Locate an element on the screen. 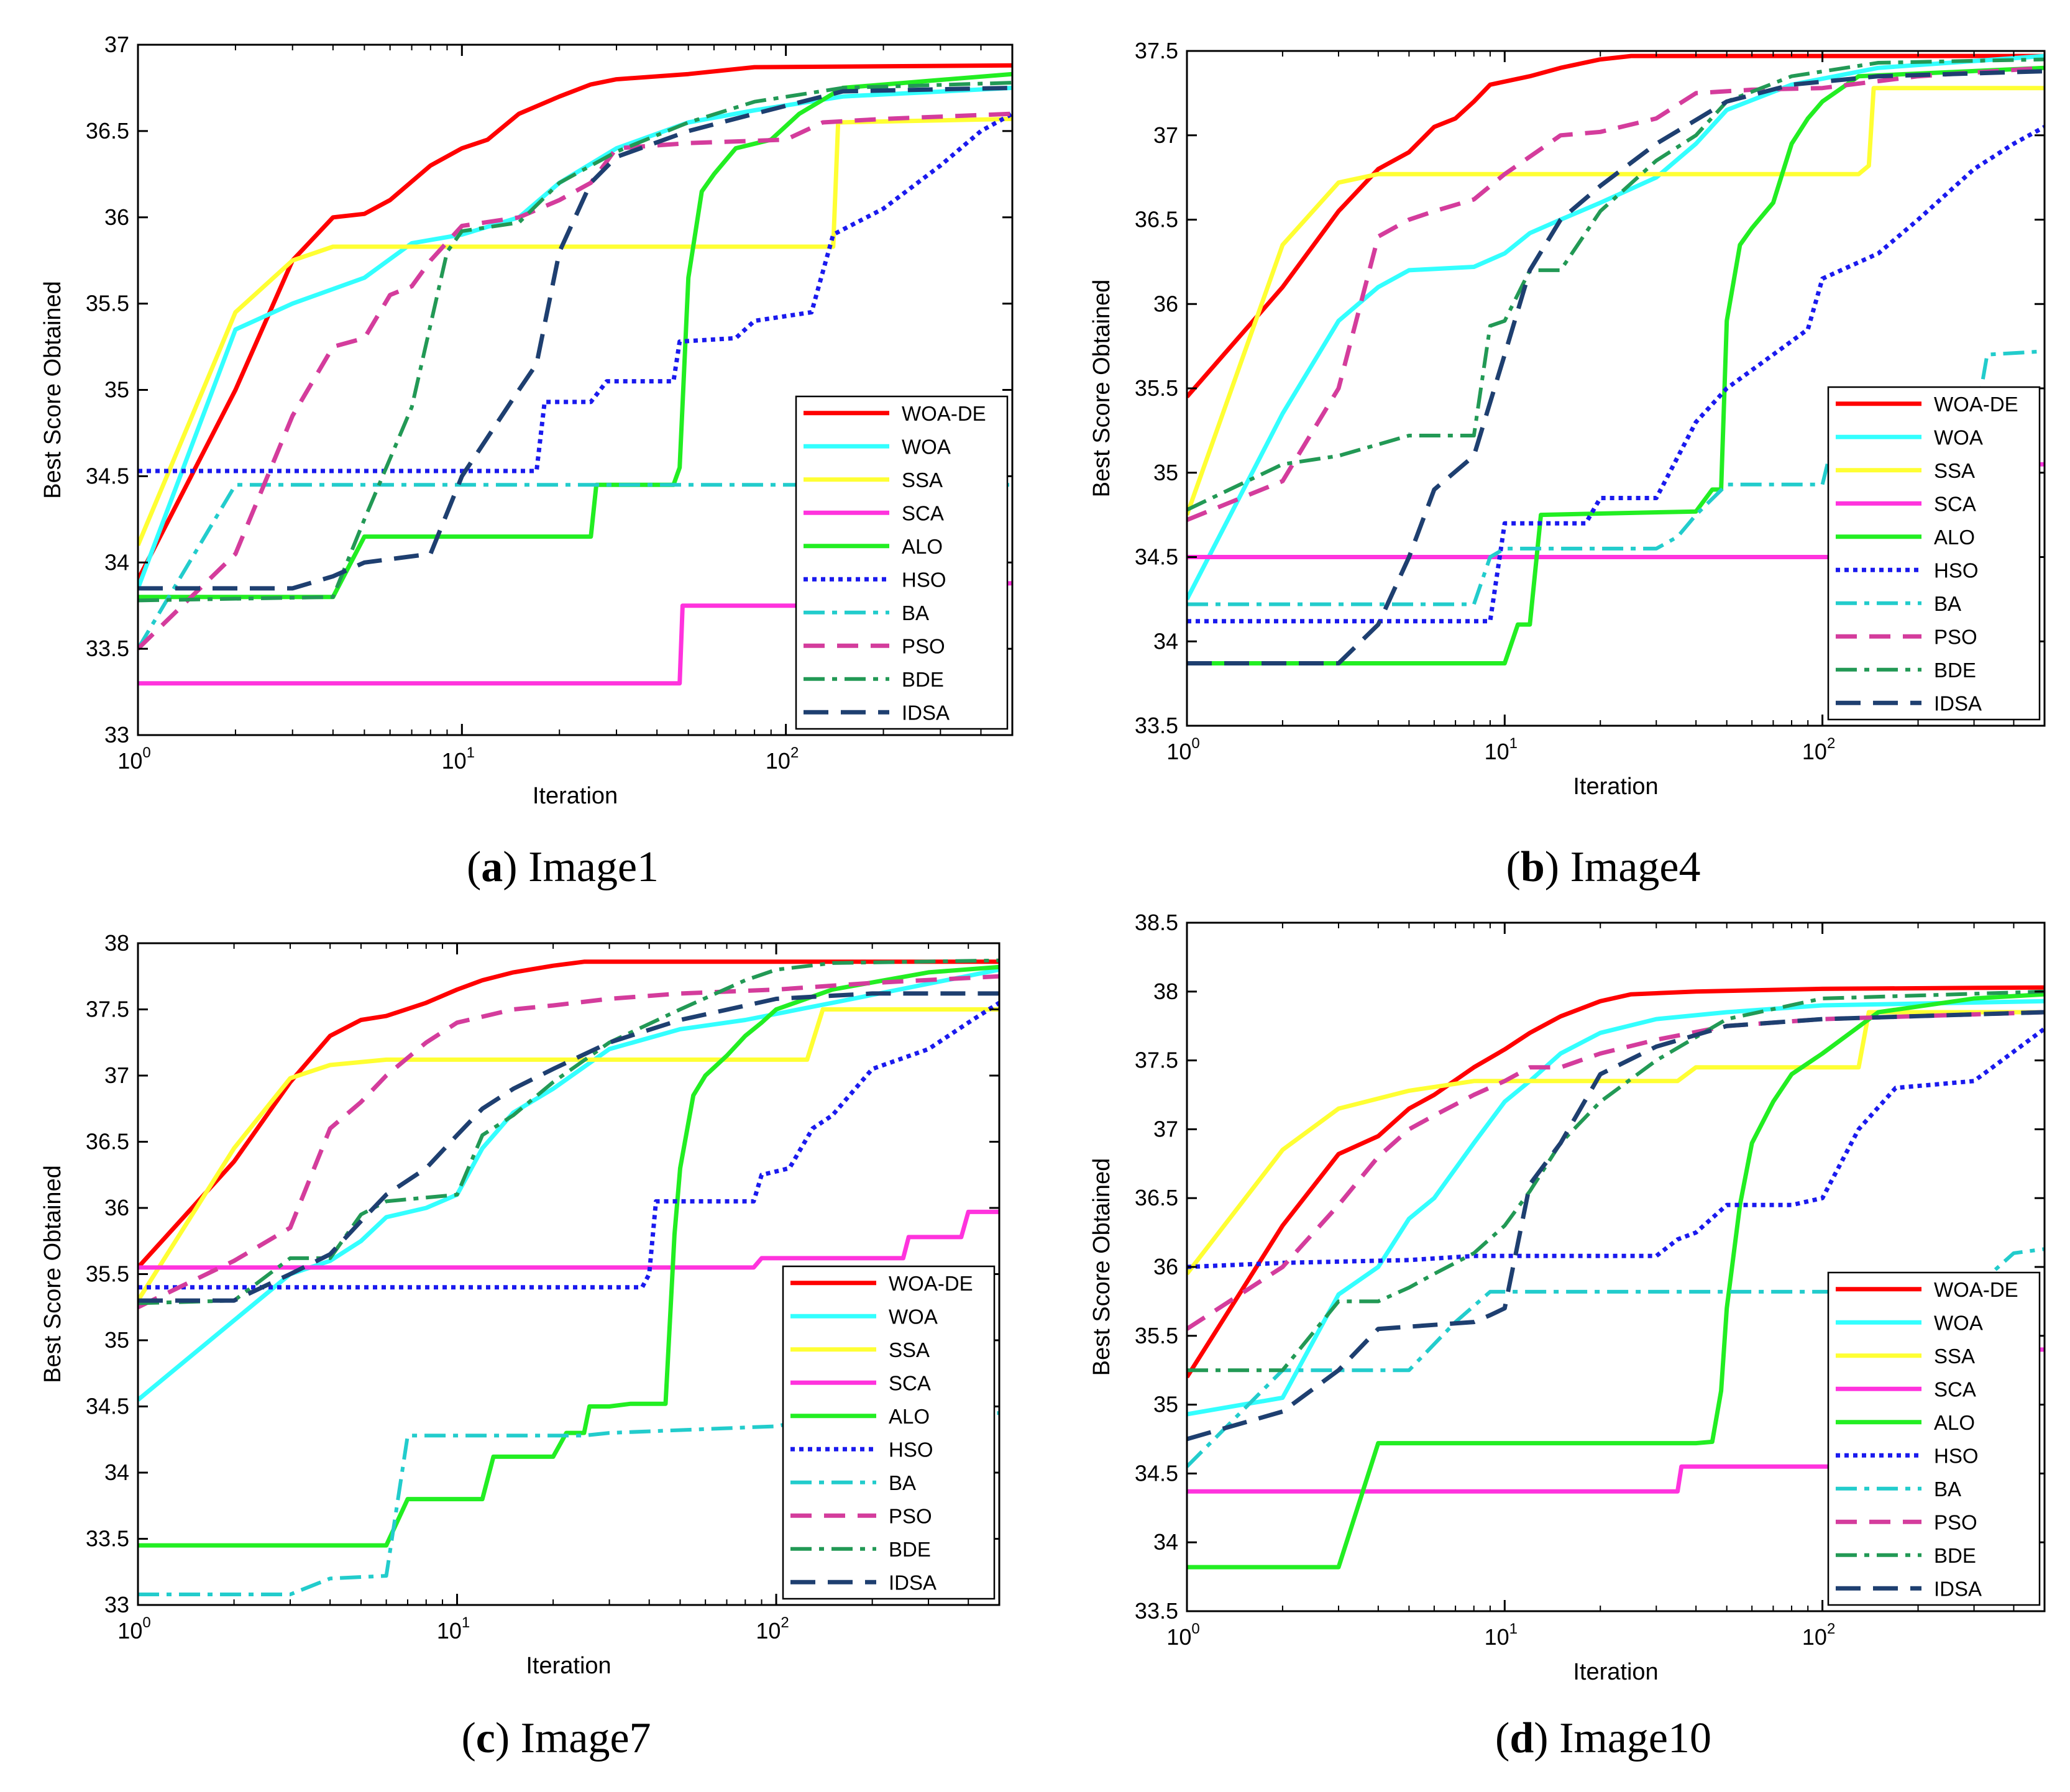 This screenshot has height=1792, width=2070. y-tick-label: 34.5 is located at coordinates (108, 475).